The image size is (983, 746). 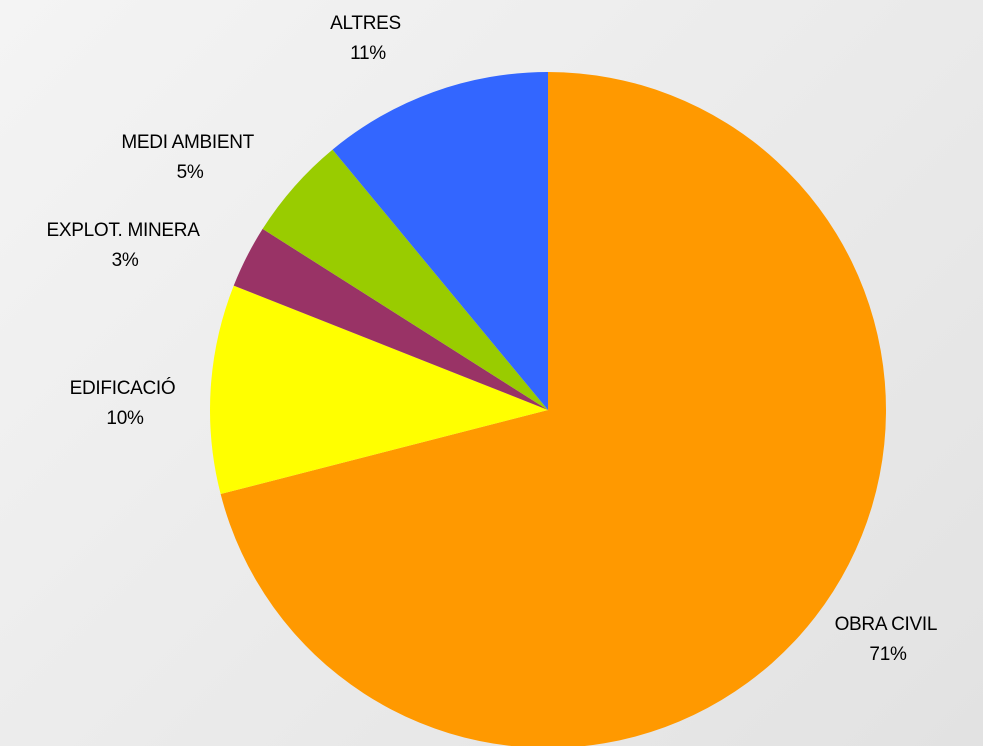 What do you see at coordinates (123, 230) in the screenshot?
I see `label-explot-minera-name: EXPLOT. MINERA` at bounding box center [123, 230].